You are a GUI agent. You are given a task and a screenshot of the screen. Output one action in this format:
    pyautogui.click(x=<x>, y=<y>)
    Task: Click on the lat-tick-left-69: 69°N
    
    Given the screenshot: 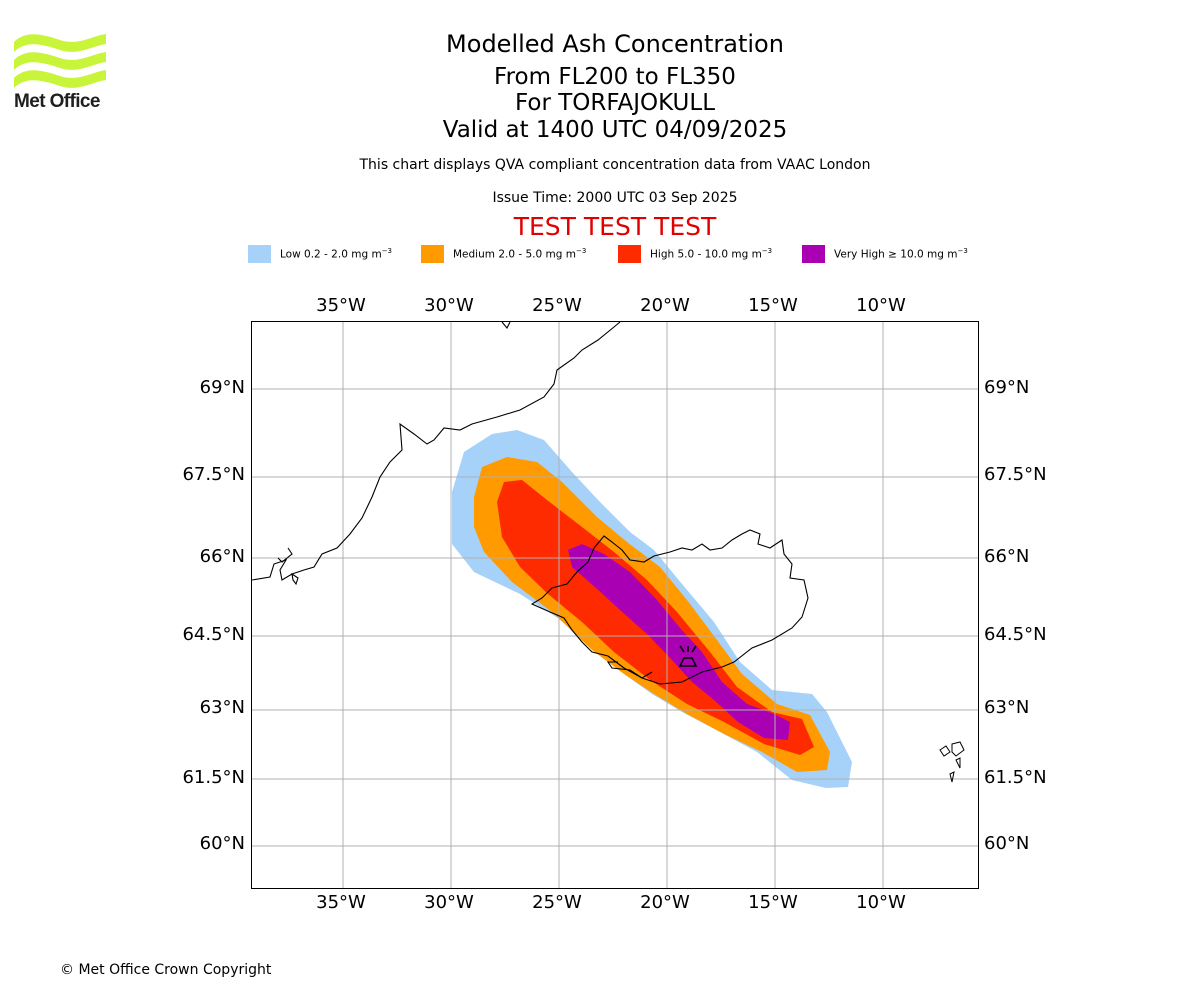 What is the action you would take?
    pyautogui.click(x=222, y=387)
    